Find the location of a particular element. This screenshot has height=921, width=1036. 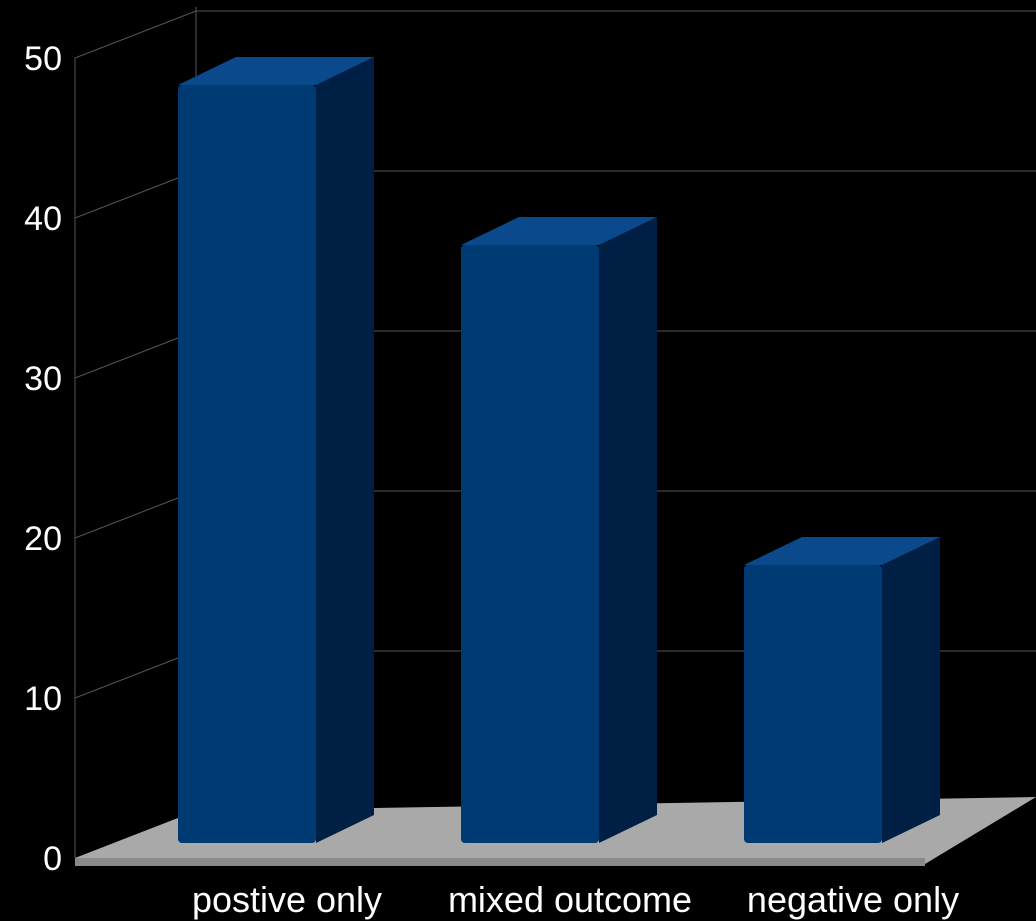

x-axis-category-labels: postive only mixed outcome negative only is located at coordinates (575, 899).